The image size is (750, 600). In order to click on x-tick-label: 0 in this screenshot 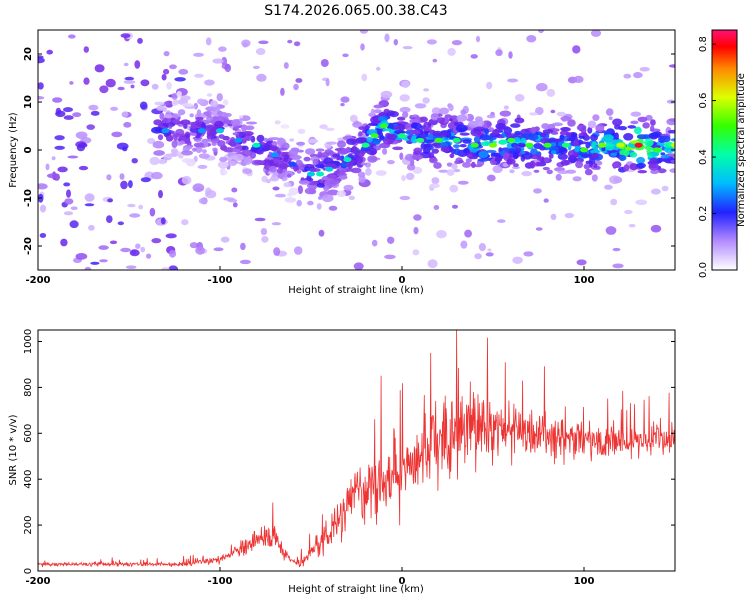, I will do `click(402, 581)`.